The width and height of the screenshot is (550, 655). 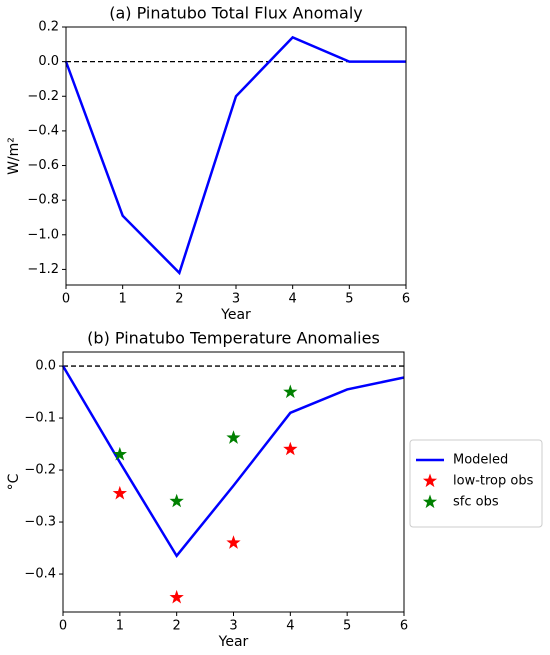 What do you see at coordinates (40, 522) in the screenshot?
I see `y-tick-label: −0.3` at bounding box center [40, 522].